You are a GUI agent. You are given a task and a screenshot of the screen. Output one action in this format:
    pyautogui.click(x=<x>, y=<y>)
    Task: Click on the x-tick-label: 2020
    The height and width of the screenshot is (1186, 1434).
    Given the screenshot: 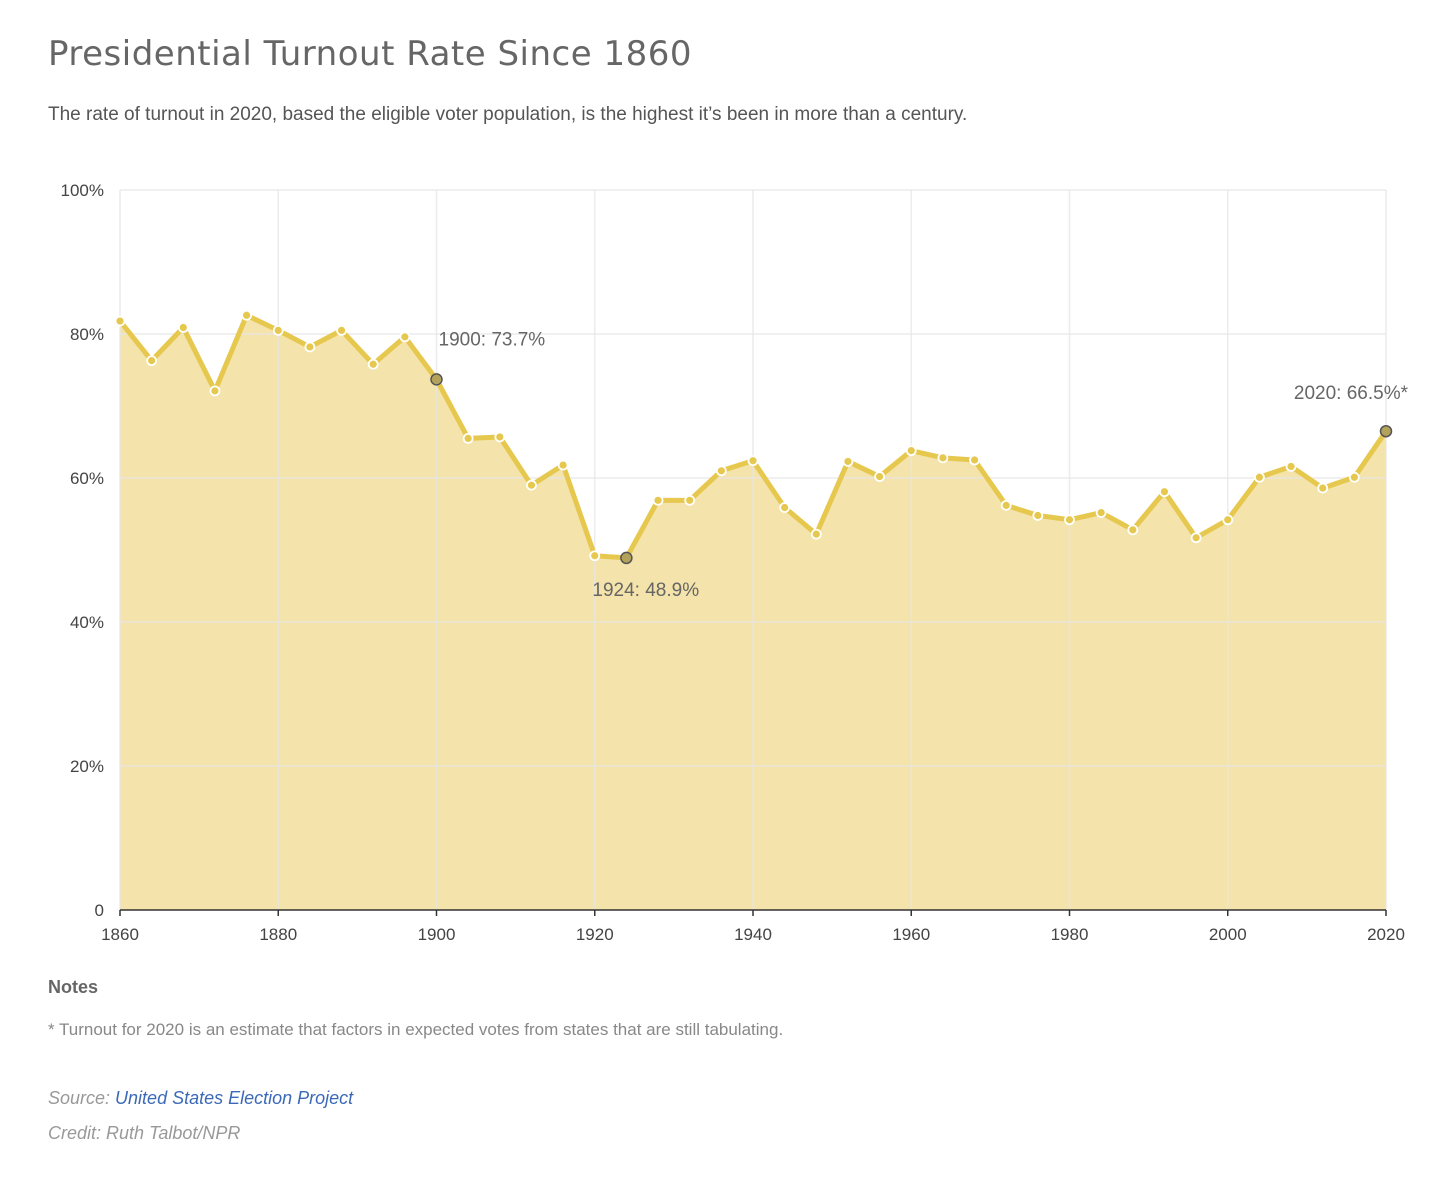 What is the action you would take?
    pyautogui.click(x=1386, y=934)
    